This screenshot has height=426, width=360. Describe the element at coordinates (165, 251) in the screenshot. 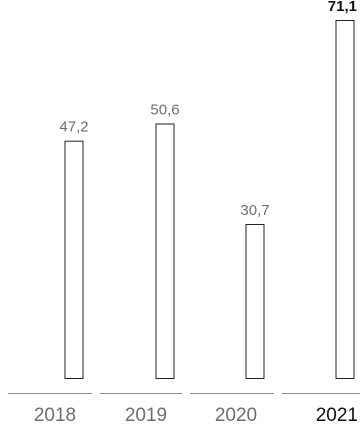

I see `bar-2019` at that location.